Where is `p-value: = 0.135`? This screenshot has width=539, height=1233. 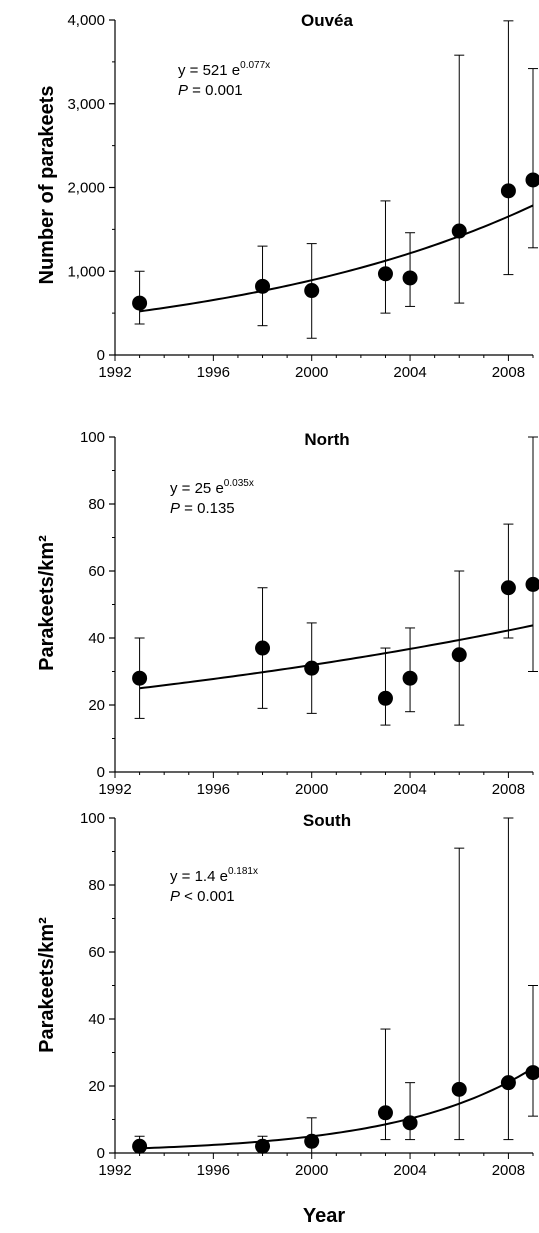 p-value: = 0.135 is located at coordinates (207, 508).